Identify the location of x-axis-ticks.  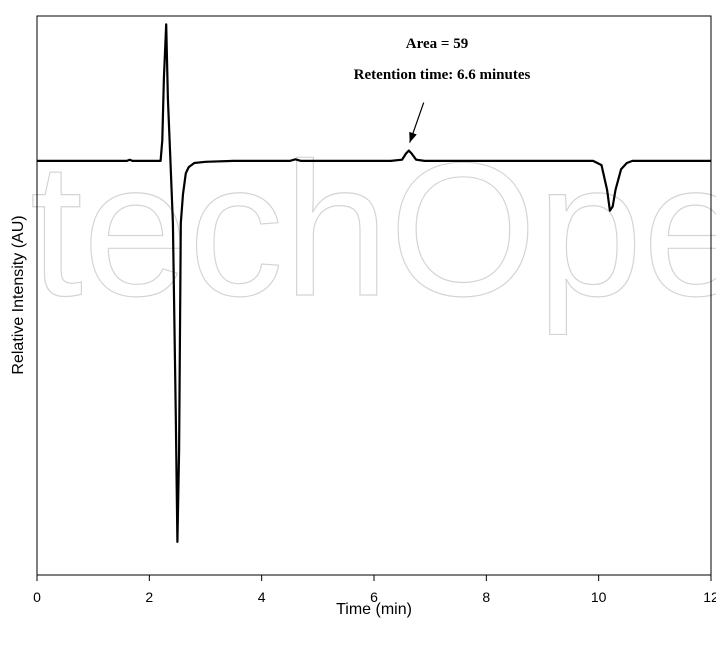
(374, 578).